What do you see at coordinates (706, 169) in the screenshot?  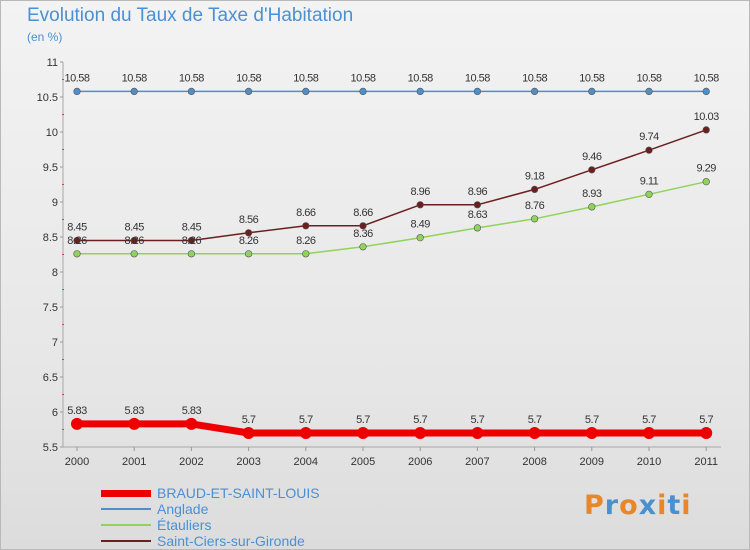 I see `data-label: 9.29` at bounding box center [706, 169].